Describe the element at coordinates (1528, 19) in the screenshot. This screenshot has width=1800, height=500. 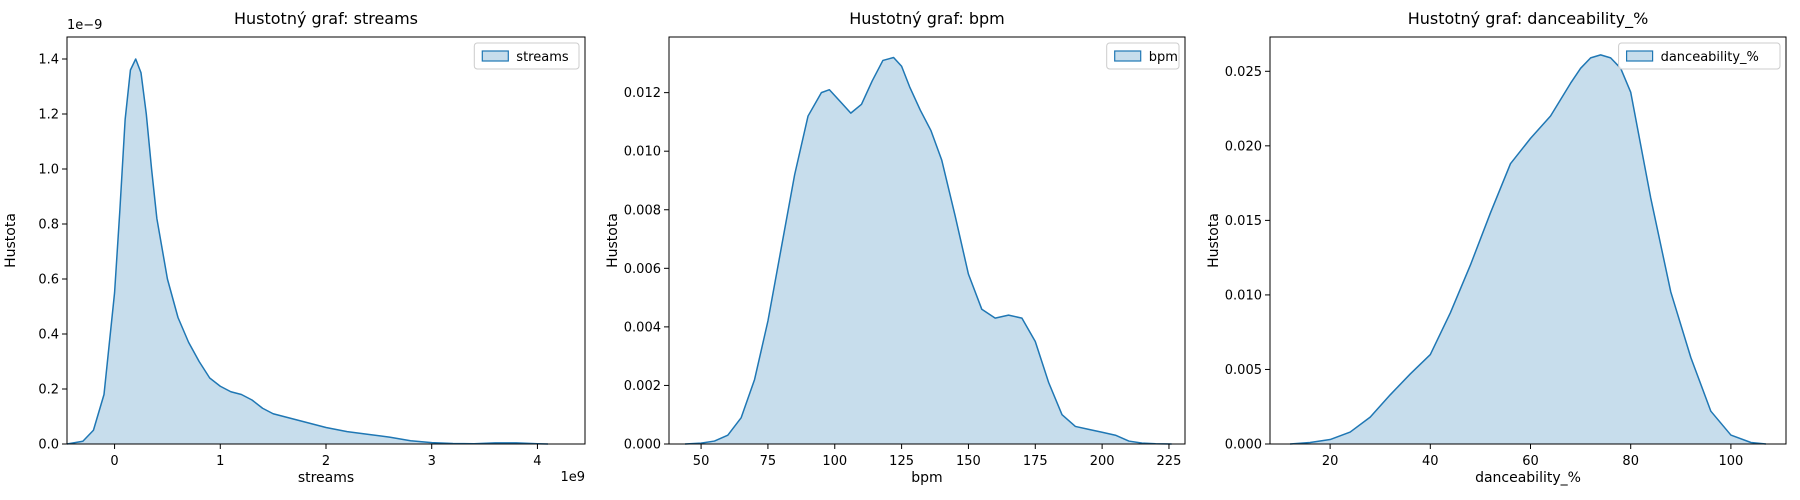
I see `chart-title: Hustotný graf: danceability_%` at that location.